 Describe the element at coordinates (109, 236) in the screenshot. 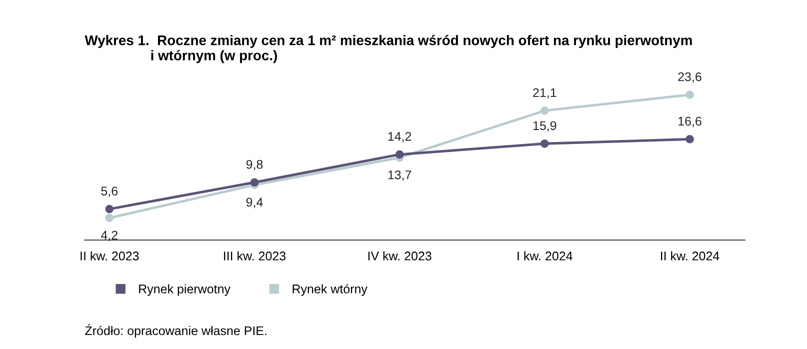

I see `data-label: 4,2` at that location.